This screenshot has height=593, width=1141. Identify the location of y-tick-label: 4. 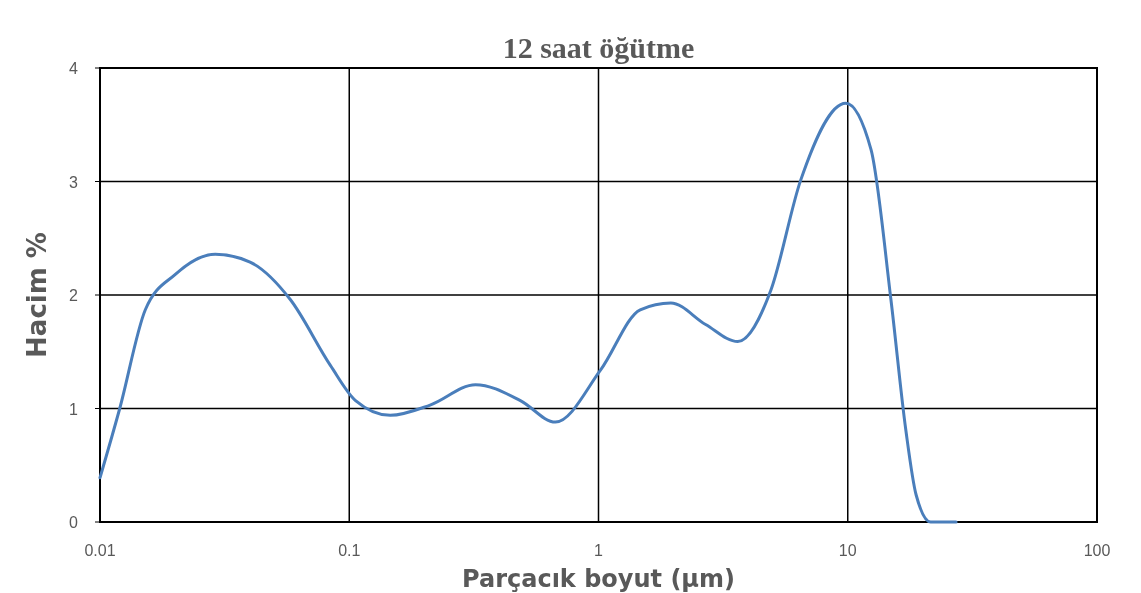
(74, 68).